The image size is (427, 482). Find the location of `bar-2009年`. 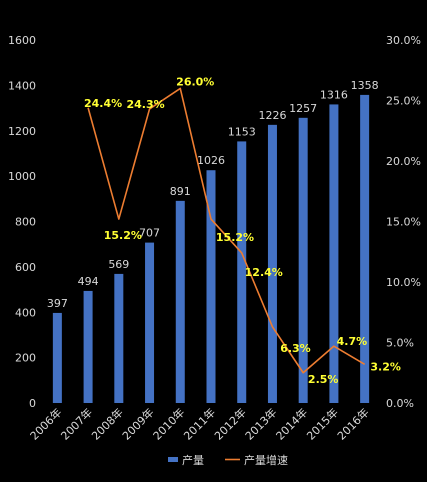

bar-2009年 is located at coordinates (150, 322).